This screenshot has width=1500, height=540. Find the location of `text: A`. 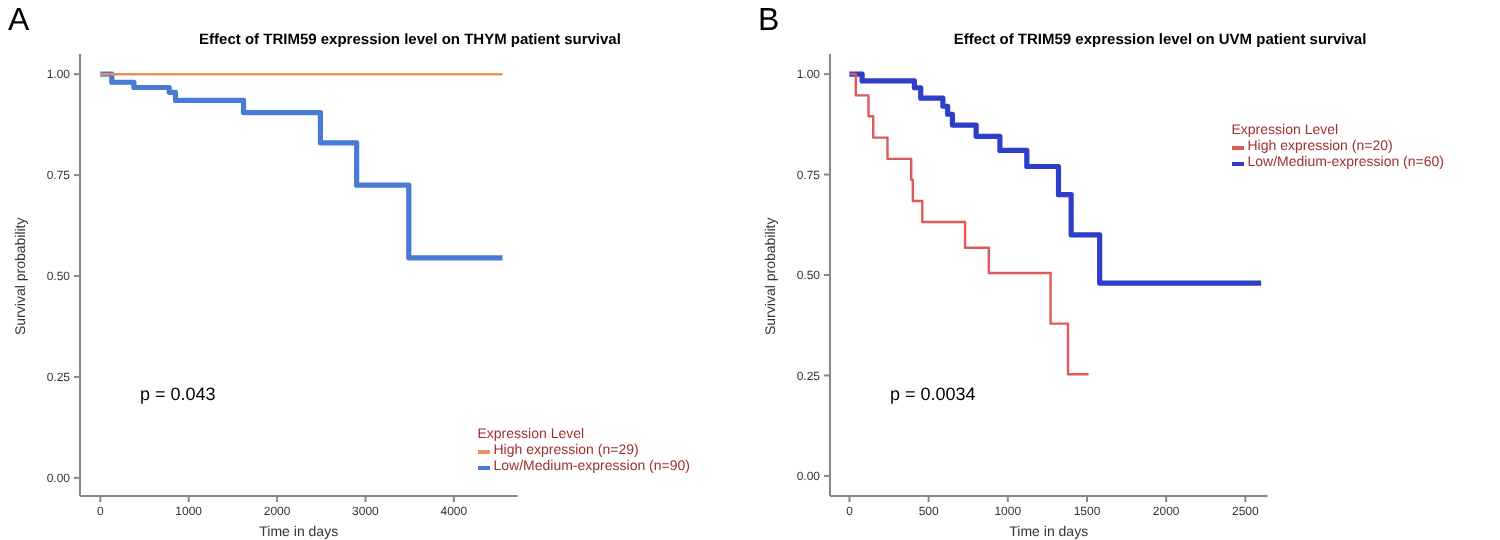

text: A is located at coordinates (19, 22).